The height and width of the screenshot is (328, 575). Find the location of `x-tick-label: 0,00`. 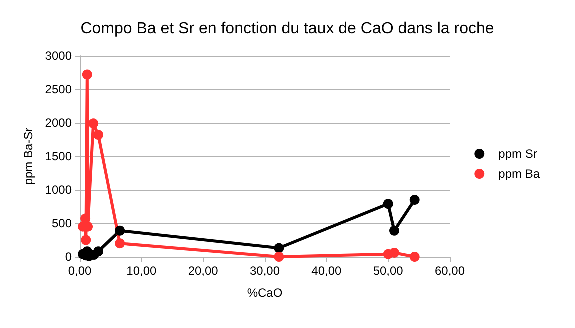

x-tick-label: 0,00 is located at coordinates (80, 271).